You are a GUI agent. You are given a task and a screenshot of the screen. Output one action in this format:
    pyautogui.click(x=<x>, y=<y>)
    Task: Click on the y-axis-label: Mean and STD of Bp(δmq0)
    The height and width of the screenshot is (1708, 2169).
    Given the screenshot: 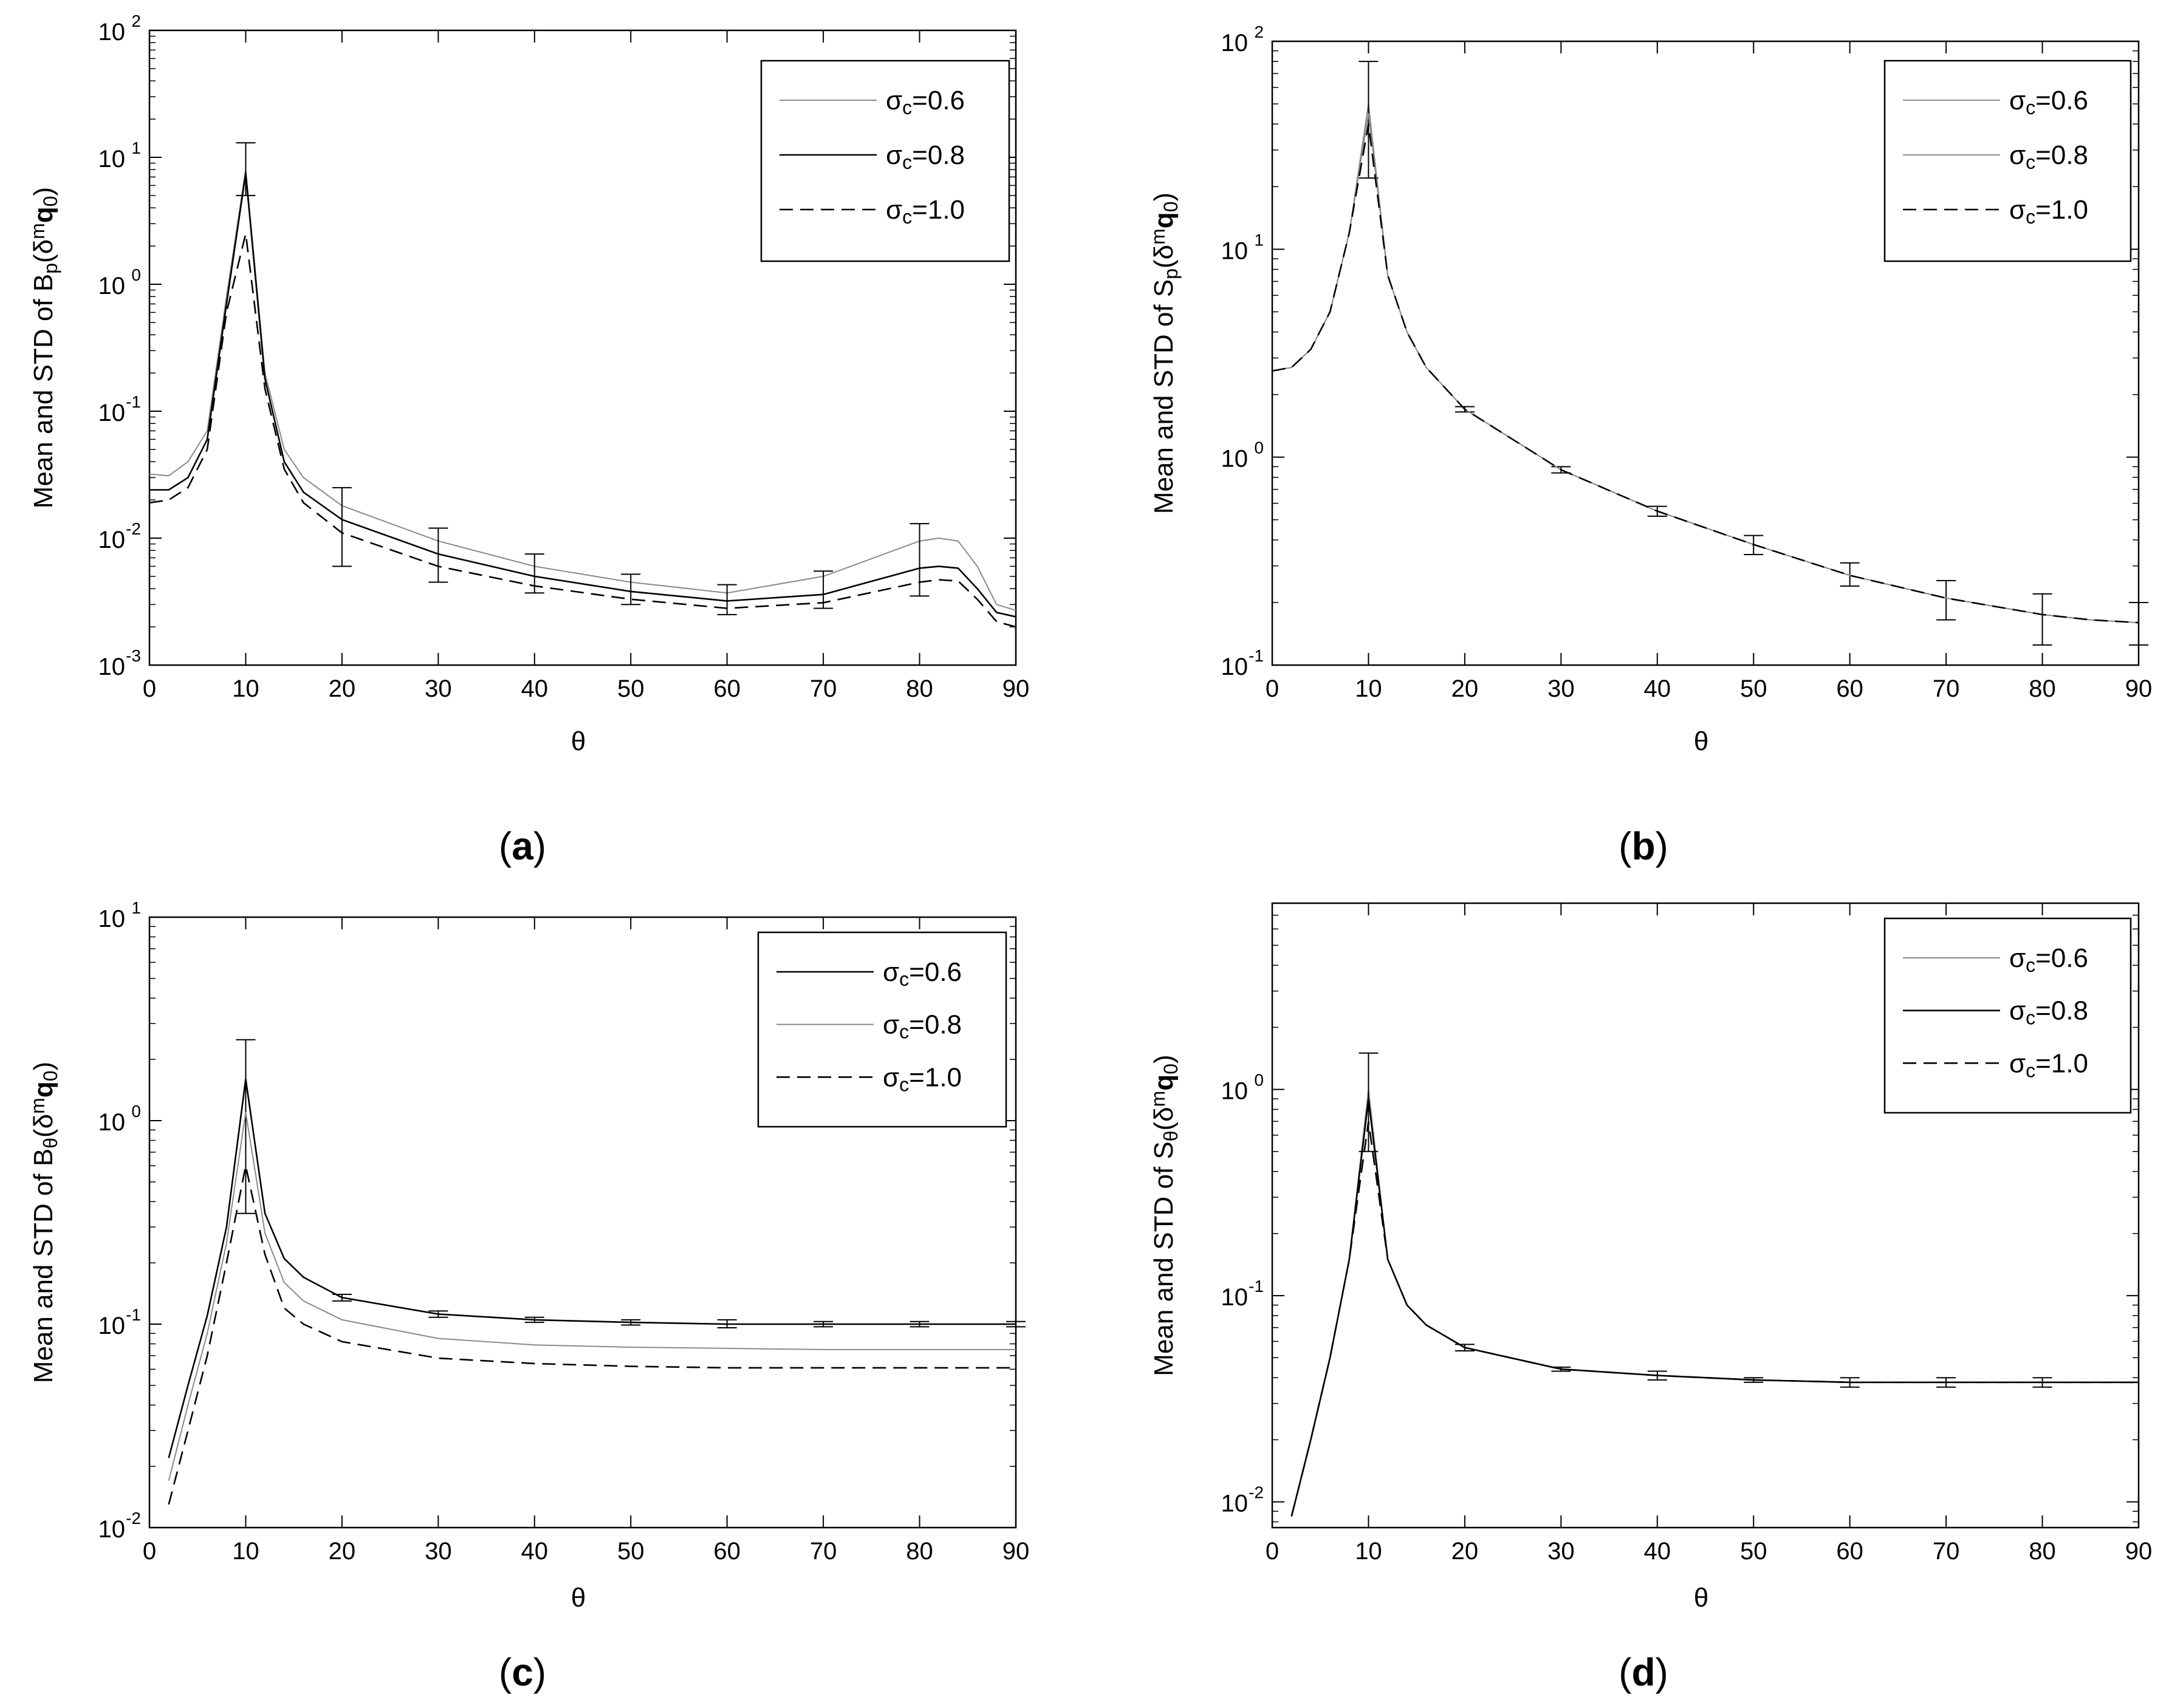 What is the action you would take?
    pyautogui.click(x=44, y=348)
    